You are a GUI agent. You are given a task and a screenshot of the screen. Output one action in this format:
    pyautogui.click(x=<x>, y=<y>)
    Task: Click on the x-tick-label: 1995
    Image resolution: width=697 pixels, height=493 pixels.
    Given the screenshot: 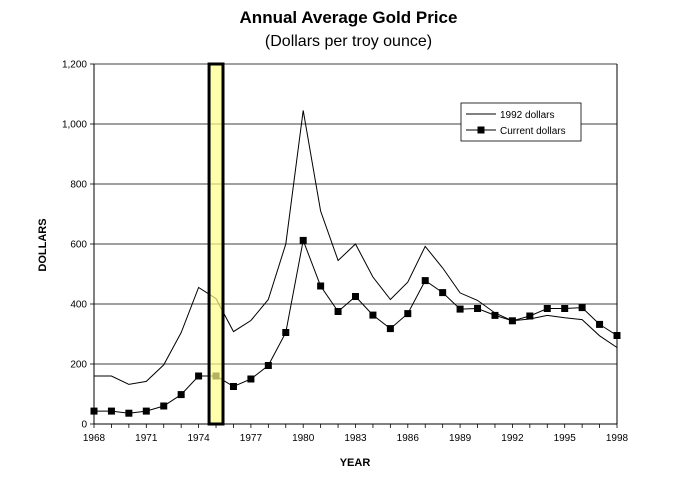 What is the action you would take?
    pyautogui.click(x=565, y=438)
    